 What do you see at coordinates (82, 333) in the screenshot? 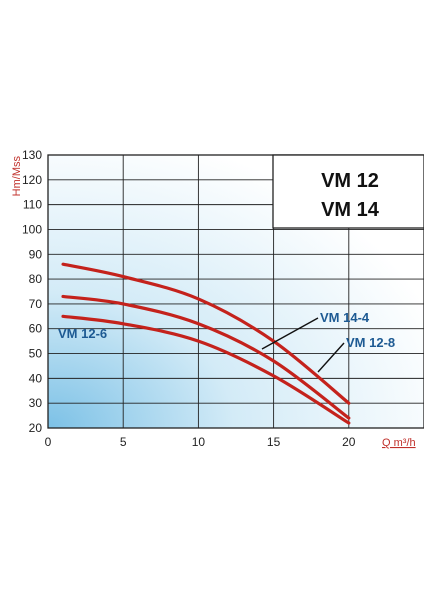
I see `series-label-vm-12-6: VM 12-6` at bounding box center [82, 333].